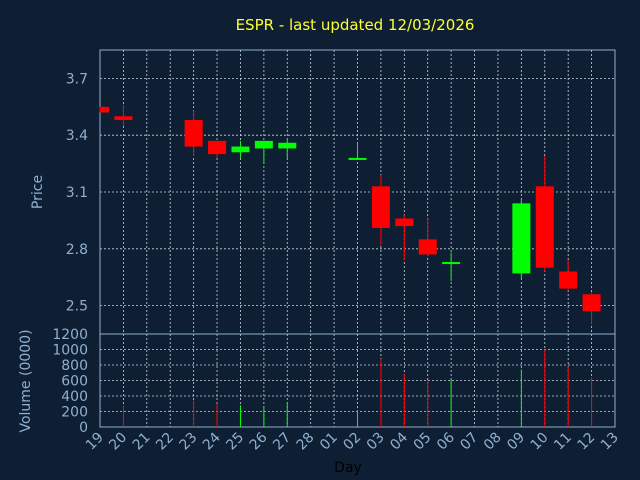 The height and width of the screenshot is (480, 640). Describe the element at coordinates (74, 366) in the screenshot. I see `volume-tick-label: 800` at that location.